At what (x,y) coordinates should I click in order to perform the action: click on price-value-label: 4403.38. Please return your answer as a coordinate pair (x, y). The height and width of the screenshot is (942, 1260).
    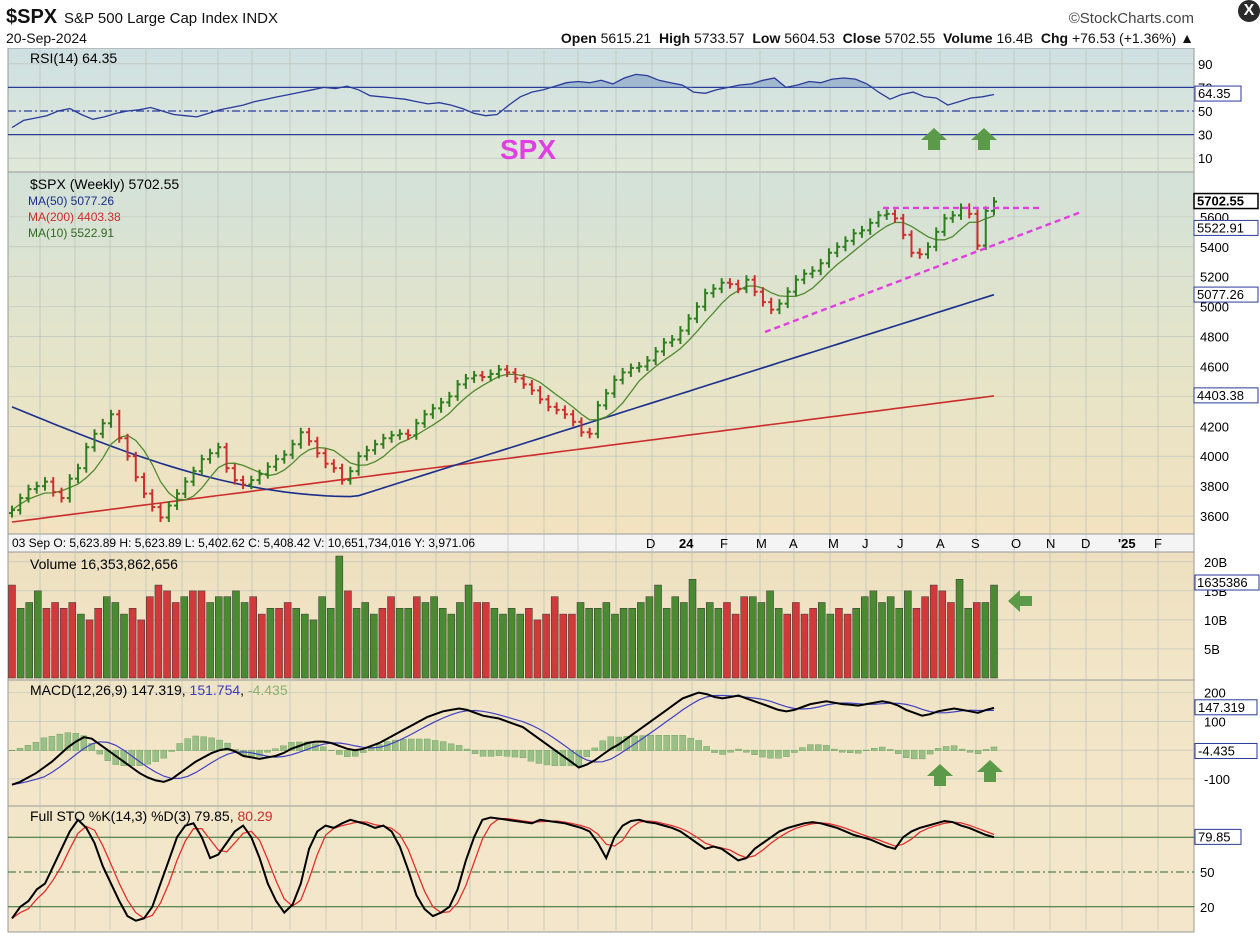
    Looking at the image, I should click on (1220, 395).